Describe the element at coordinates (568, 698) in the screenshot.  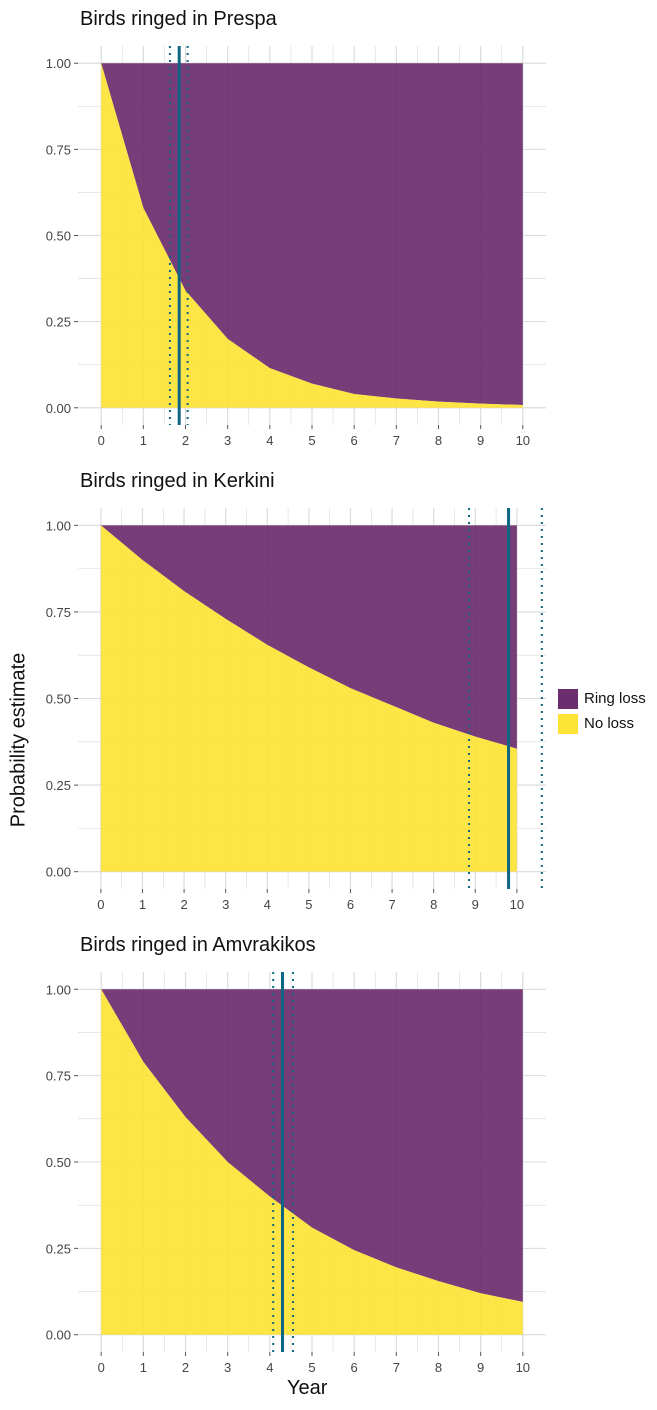
I see `legend-swatch-ring-loss` at that location.